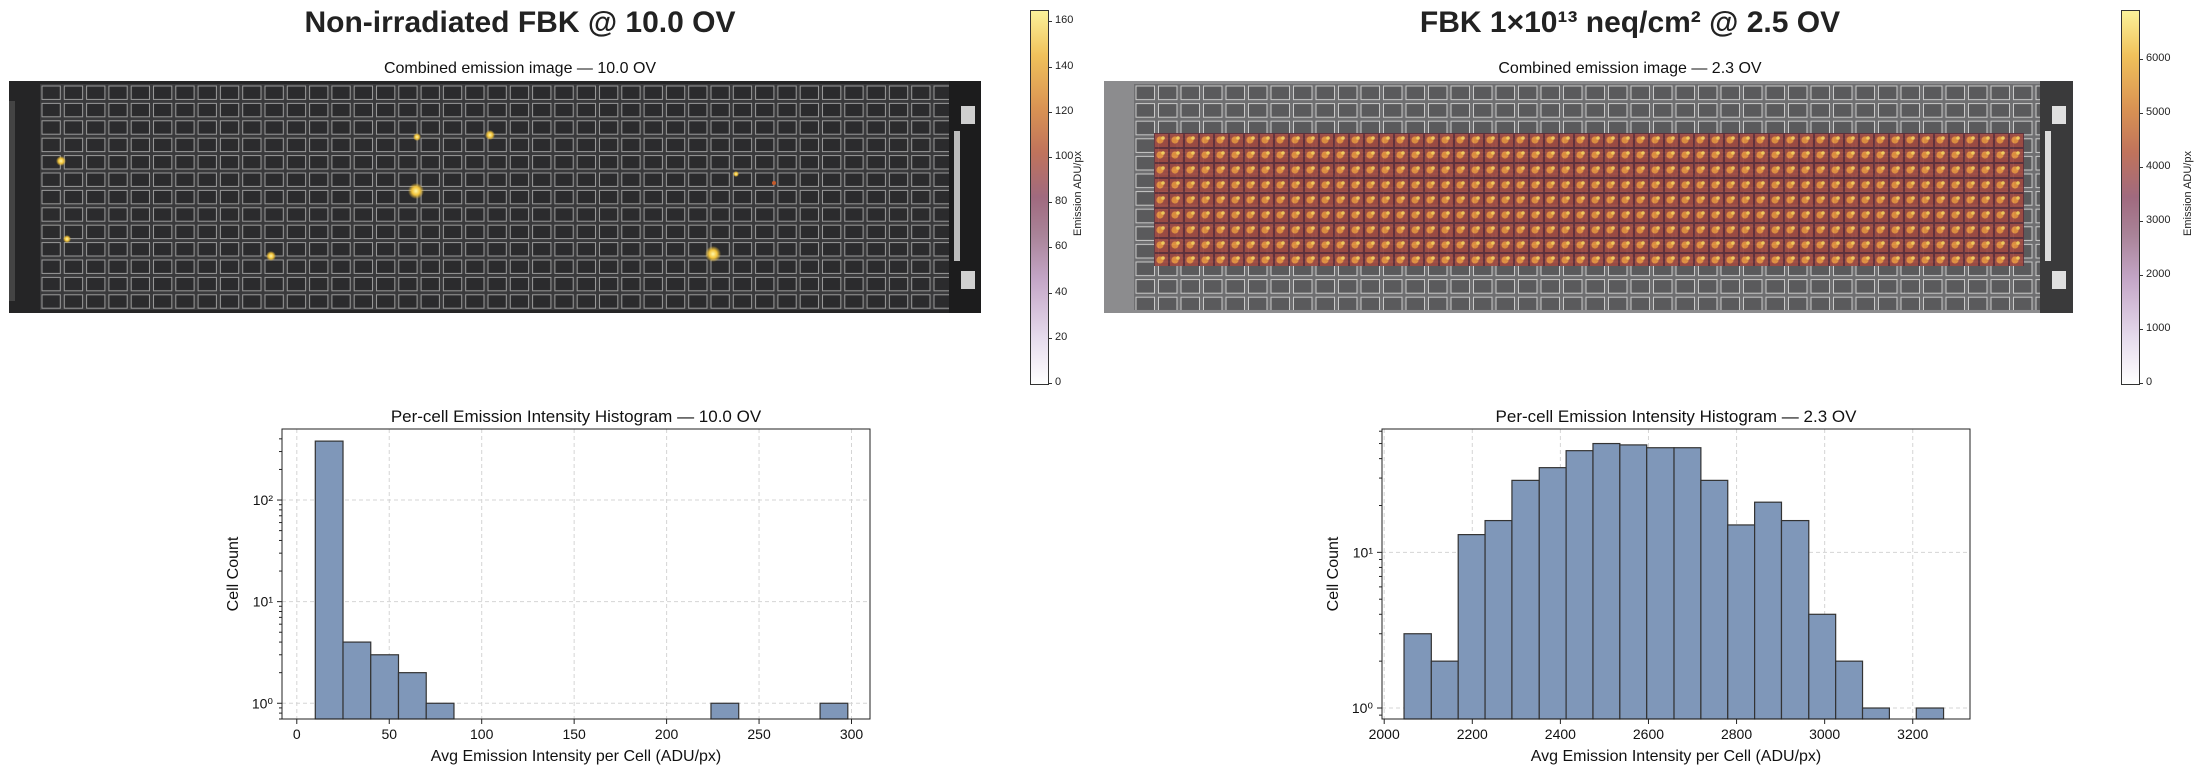  Describe the element at coordinates (1472, 734) in the screenshot. I see `x-tick-label: 2200` at that location.